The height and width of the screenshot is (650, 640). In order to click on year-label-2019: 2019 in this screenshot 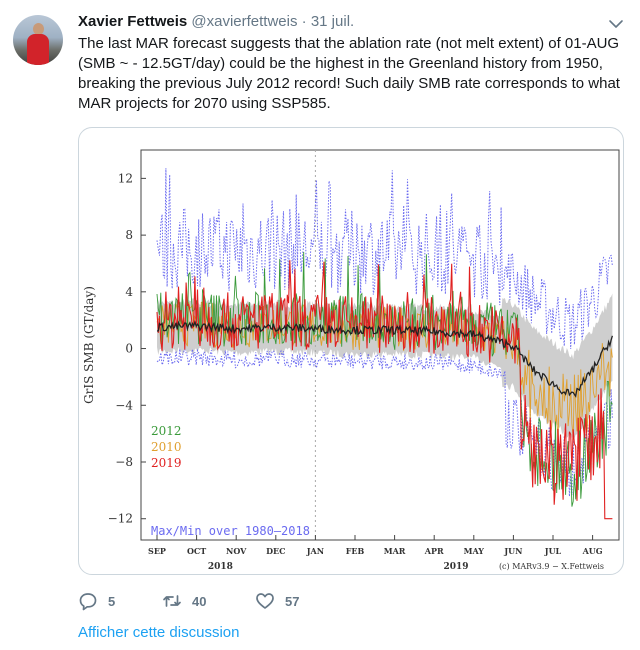, I will do `click(455, 567)`.